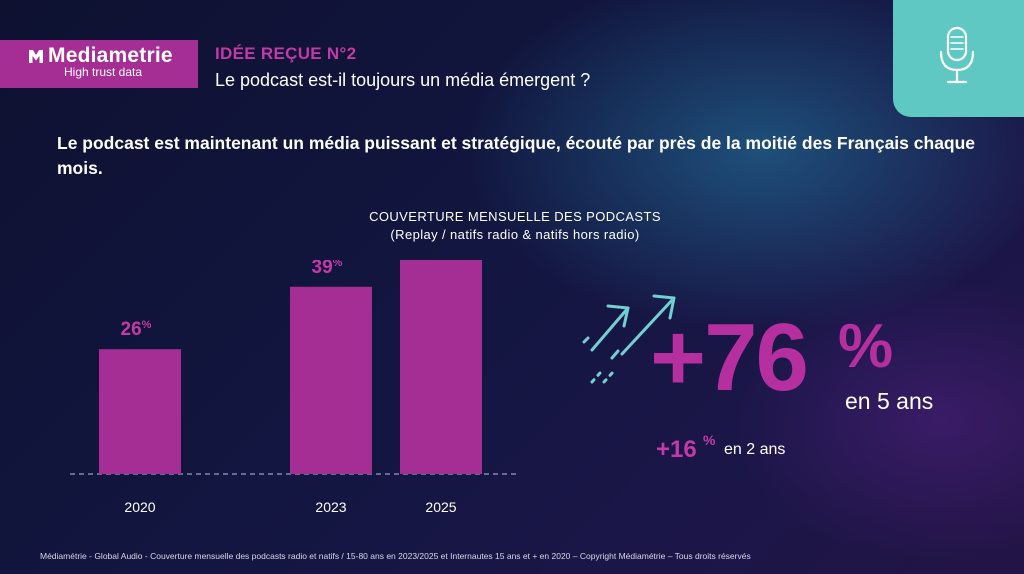  What do you see at coordinates (755, 449) in the screenshot?
I see `secondary-growth-period: en 2 ans` at bounding box center [755, 449].